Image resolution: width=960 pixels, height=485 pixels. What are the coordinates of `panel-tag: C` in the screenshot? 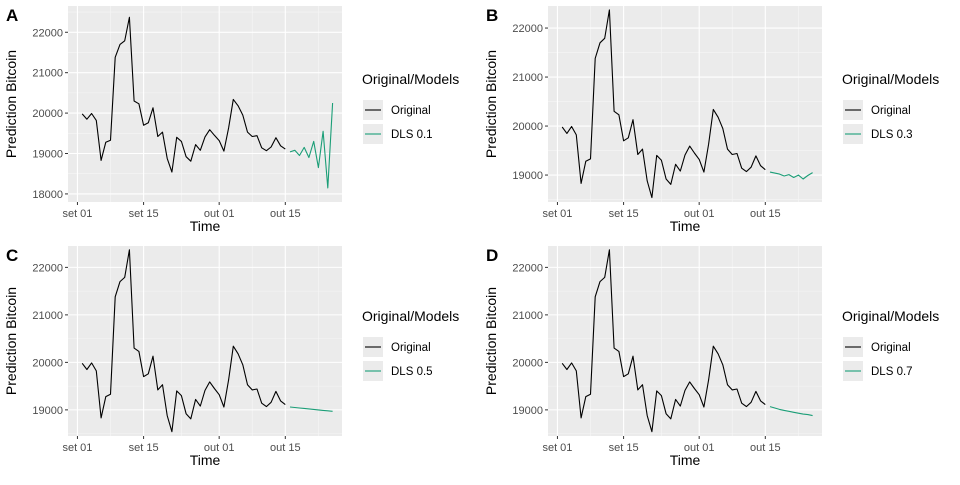 It's located at (12, 255).